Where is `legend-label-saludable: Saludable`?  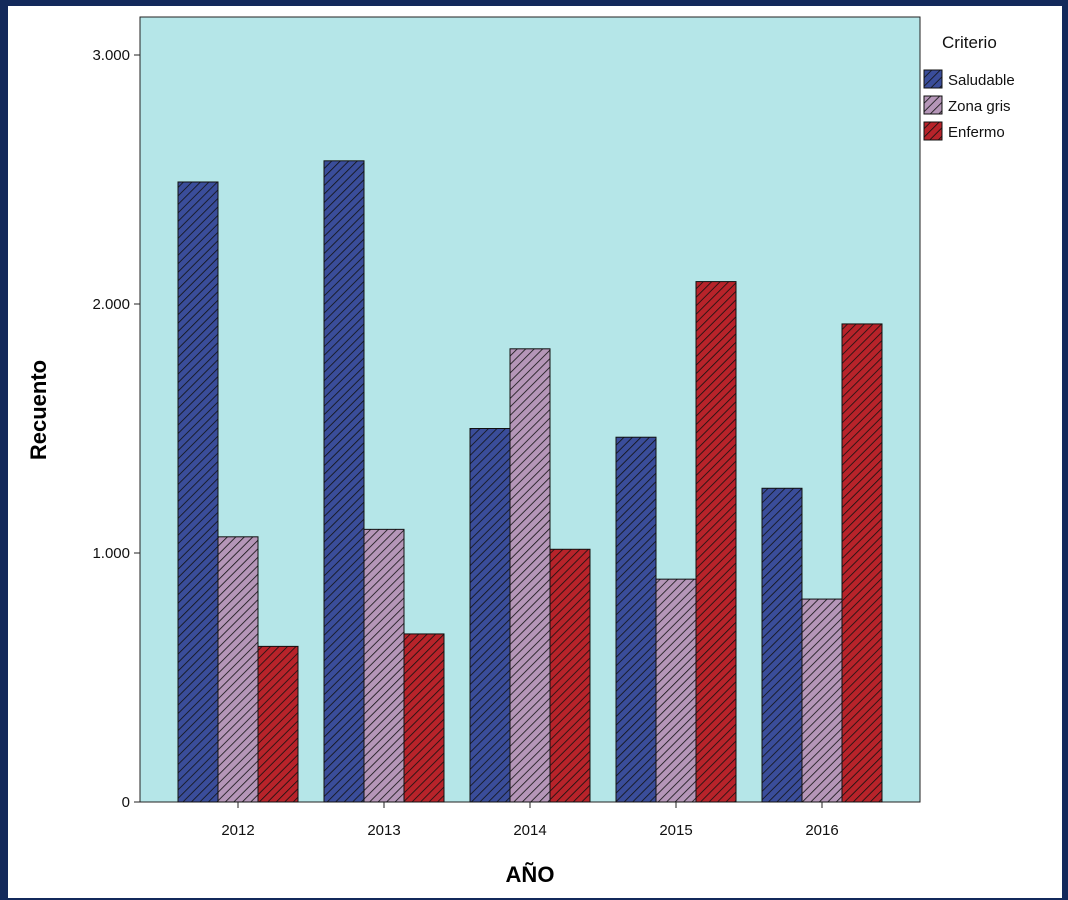
legend-label-saludable: Saludable is located at coordinates (981, 80).